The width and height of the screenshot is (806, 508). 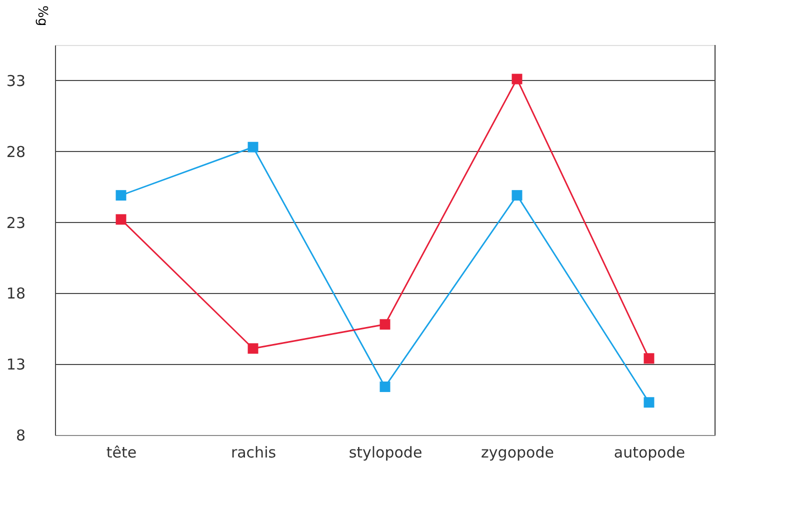 What do you see at coordinates (16, 81) in the screenshot?
I see `y-tick-label: 33` at bounding box center [16, 81].